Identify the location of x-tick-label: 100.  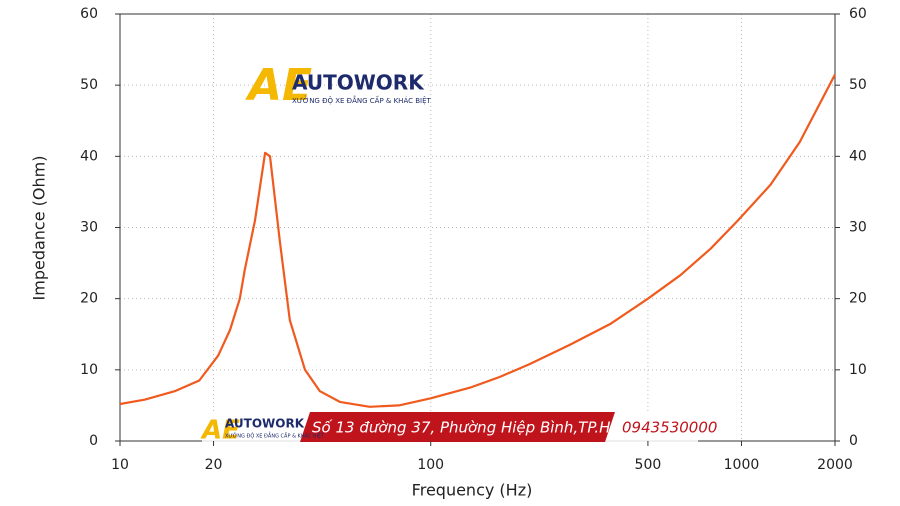
(430, 465).